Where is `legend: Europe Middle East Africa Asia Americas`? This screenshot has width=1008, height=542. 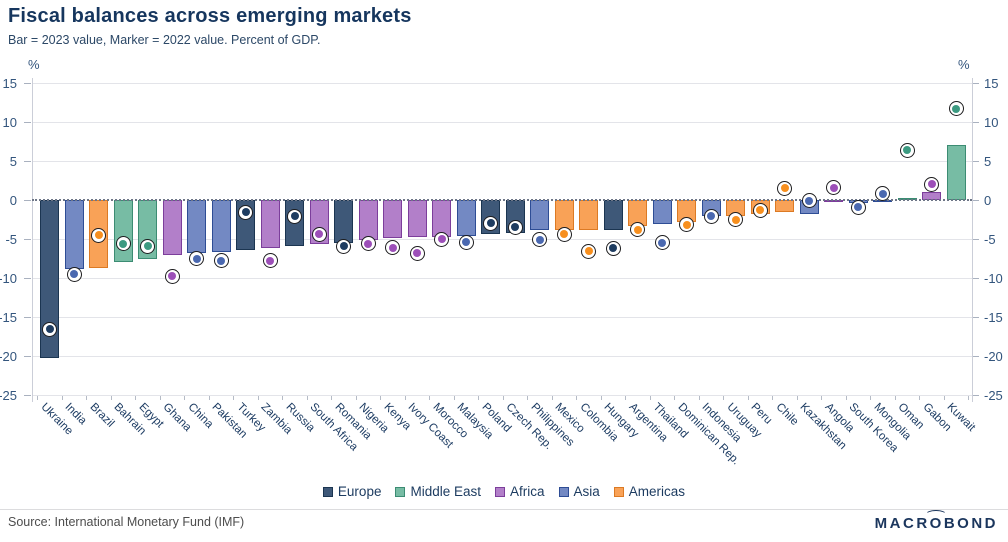
legend: Europe Middle East Africa Asia Americas is located at coordinates (504, 491).